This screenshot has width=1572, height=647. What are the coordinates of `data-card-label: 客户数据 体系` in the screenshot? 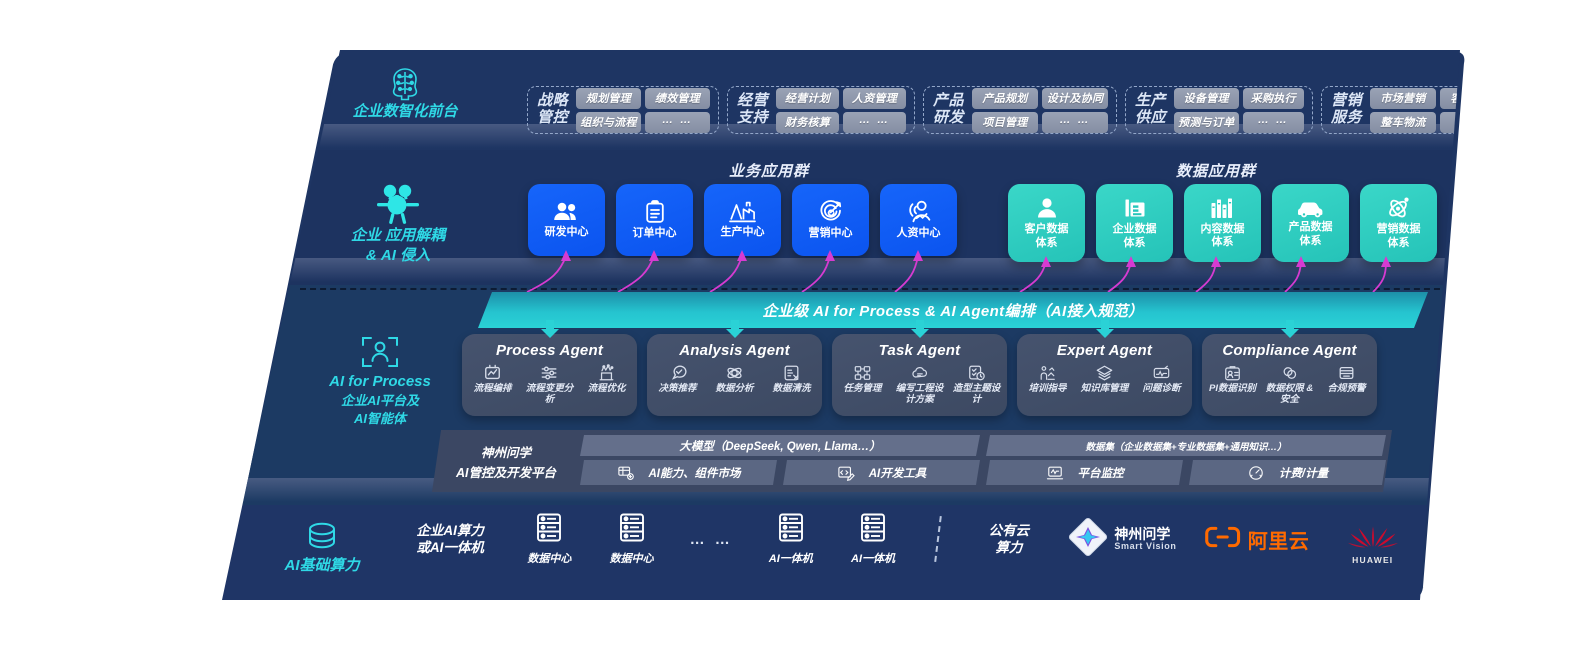 It's located at (1046, 236).